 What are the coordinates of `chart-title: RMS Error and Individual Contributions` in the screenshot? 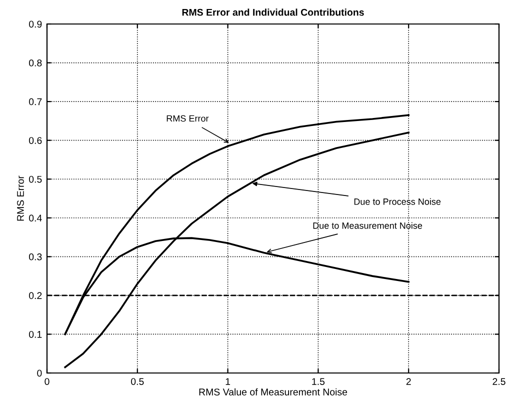 It's located at (273, 12).